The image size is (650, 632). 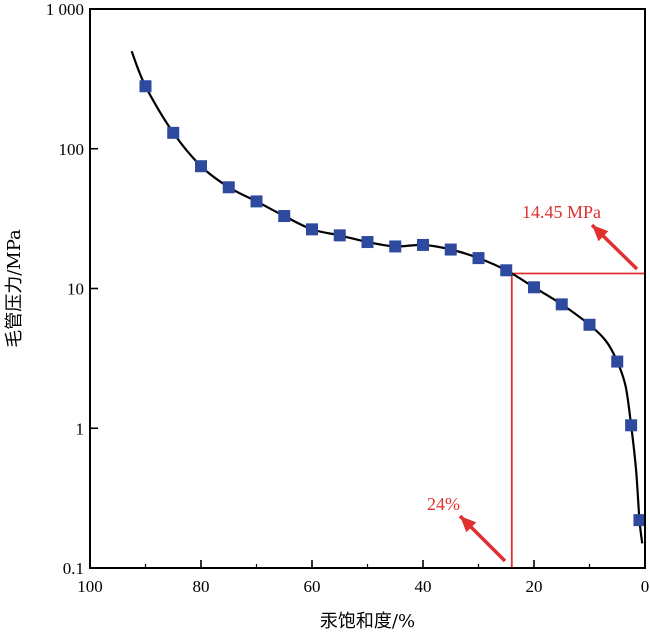 What do you see at coordinates (75, 289) in the screenshot?
I see `y-tick-label: 10` at bounding box center [75, 289].